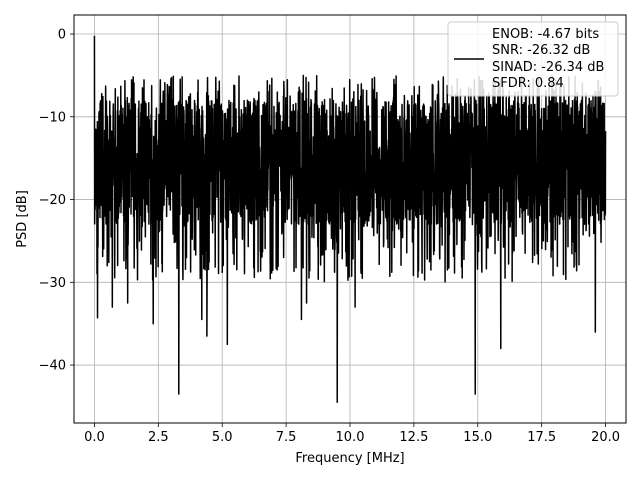 This screenshot has height=480, width=640. I want to click on legend-line-sinad: SINAD: -26.34 dB, so click(548, 67).